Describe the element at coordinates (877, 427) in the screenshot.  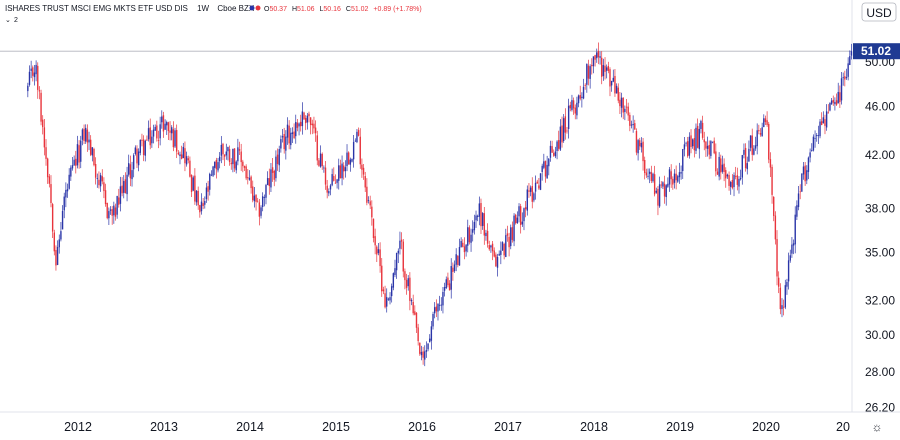
I see `gear-icon: ☼` at that location.